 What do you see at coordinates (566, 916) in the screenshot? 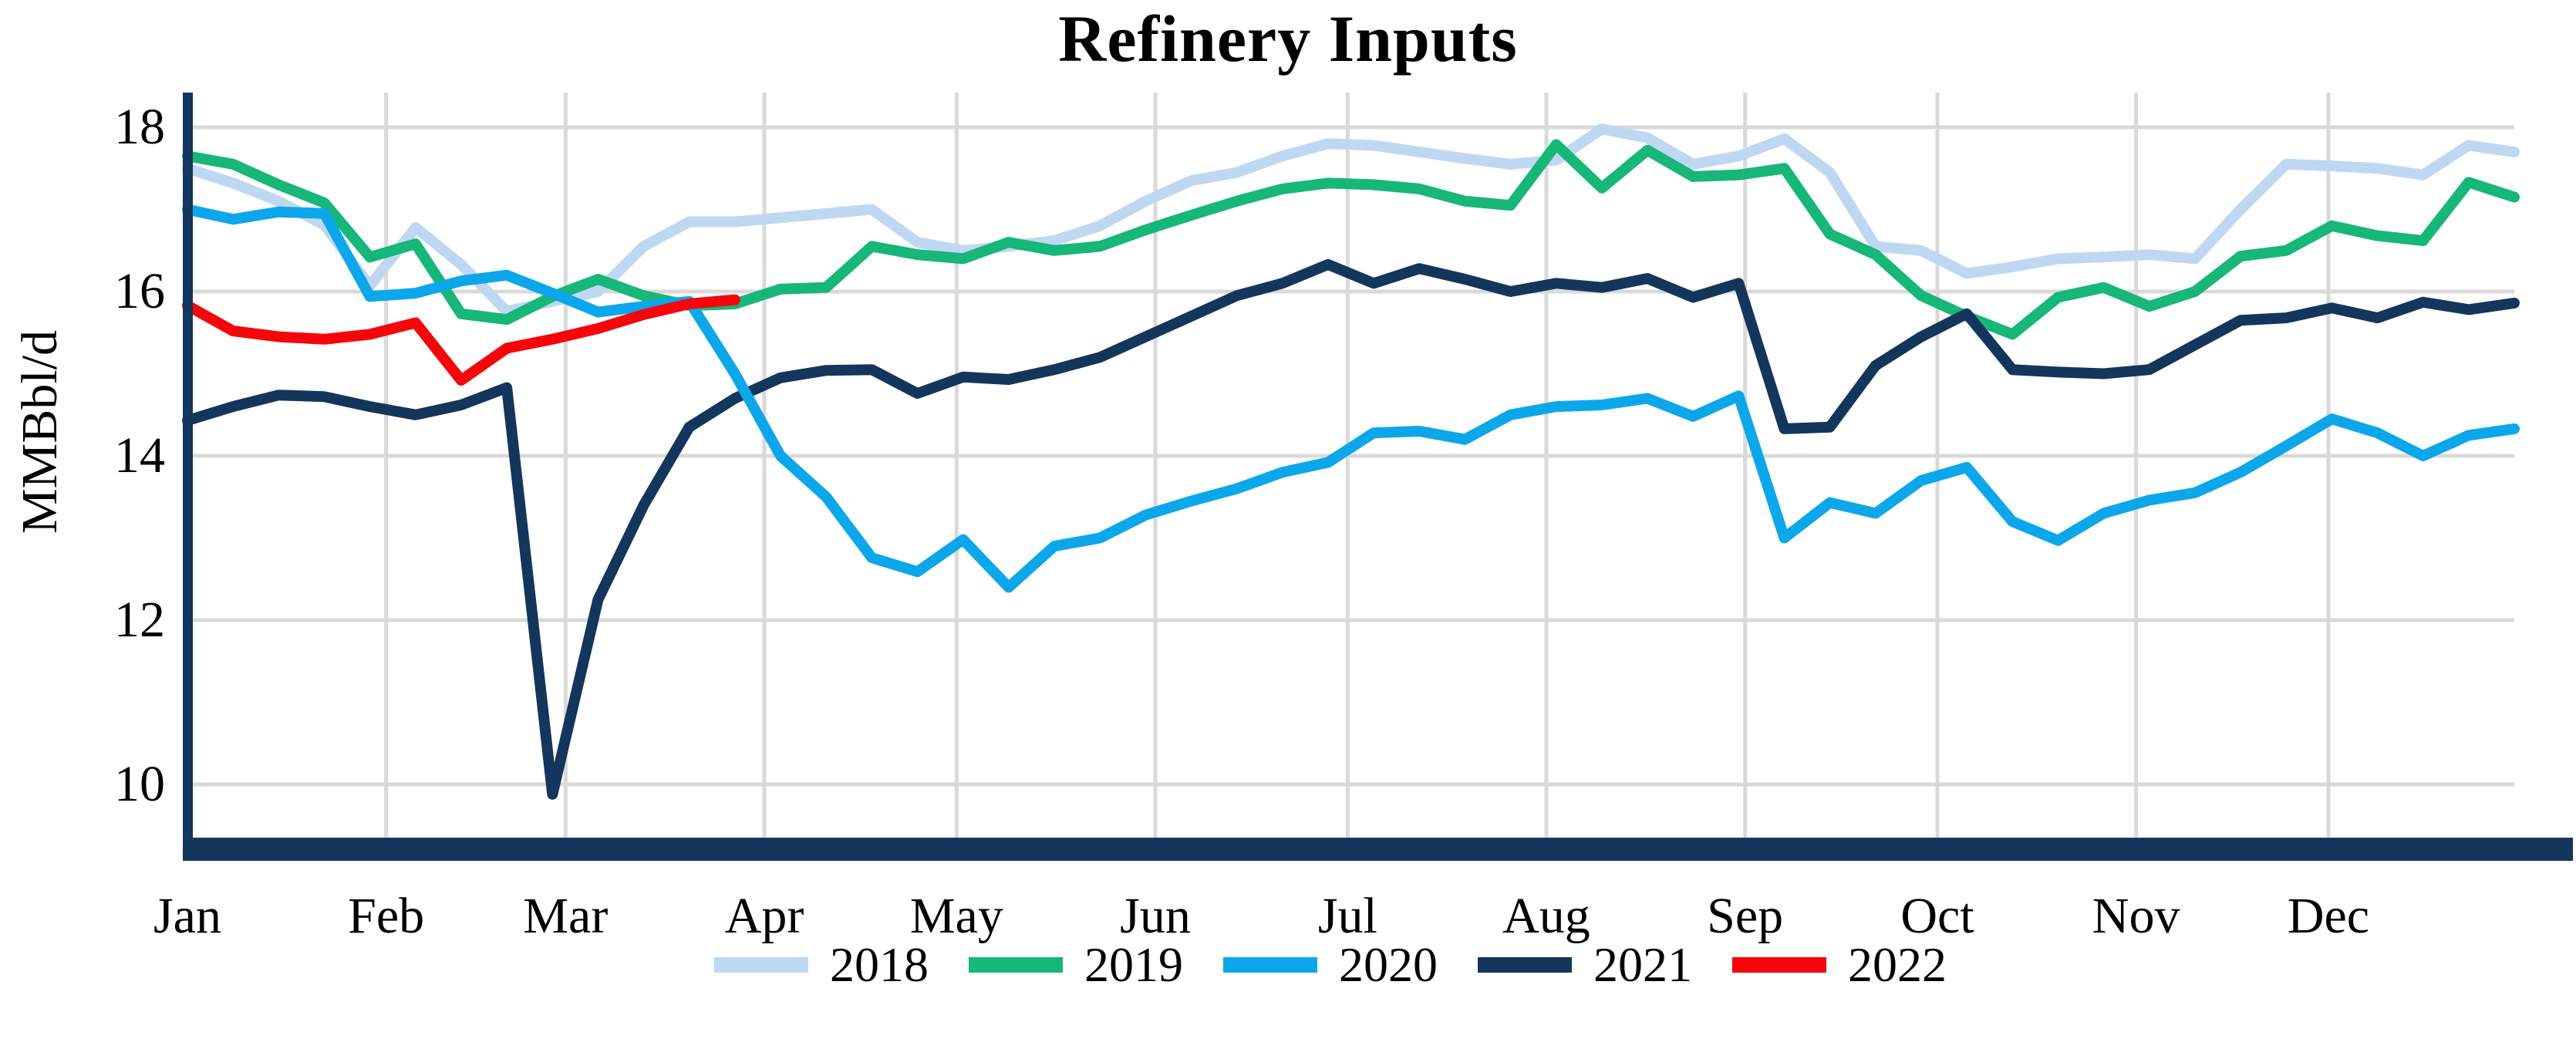
I see `x-tick-label-Mar: Mar` at bounding box center [566, 916].